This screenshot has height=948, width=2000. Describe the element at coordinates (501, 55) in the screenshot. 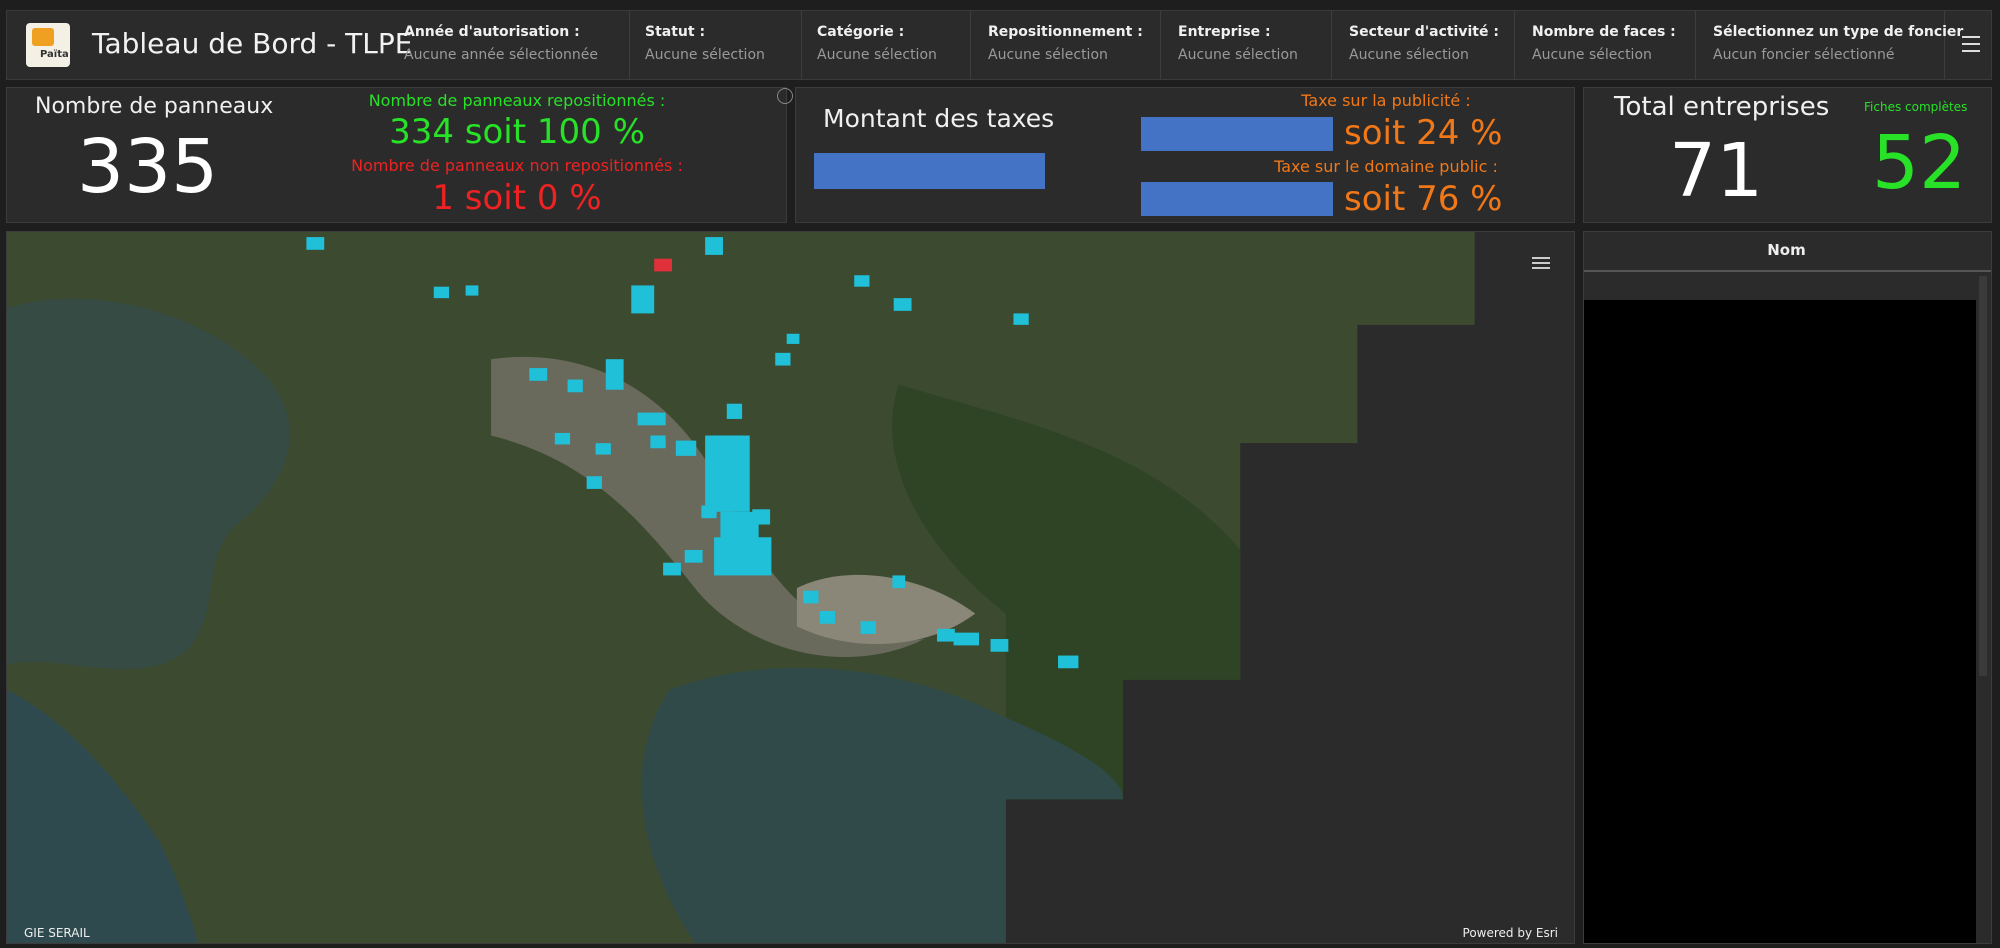

I see `filter-placeholder: Aucune année sélectionnée` at that location.